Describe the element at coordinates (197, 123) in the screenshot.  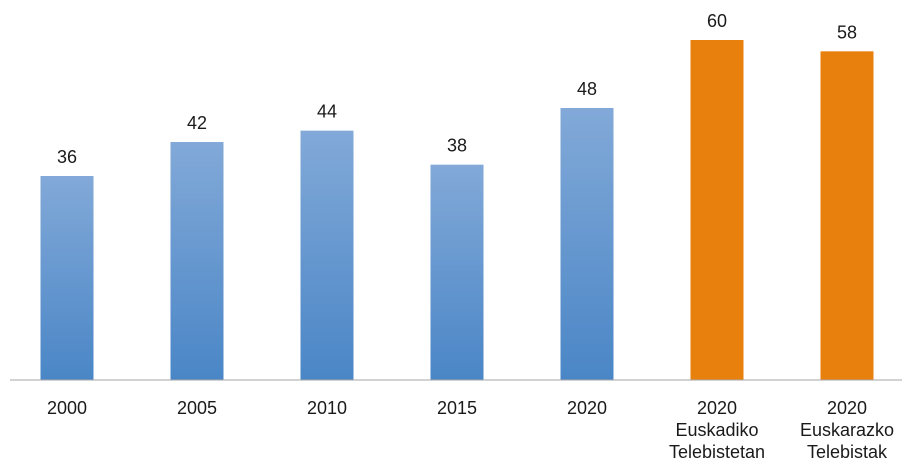
I see `value-label-1: 42` at that location.